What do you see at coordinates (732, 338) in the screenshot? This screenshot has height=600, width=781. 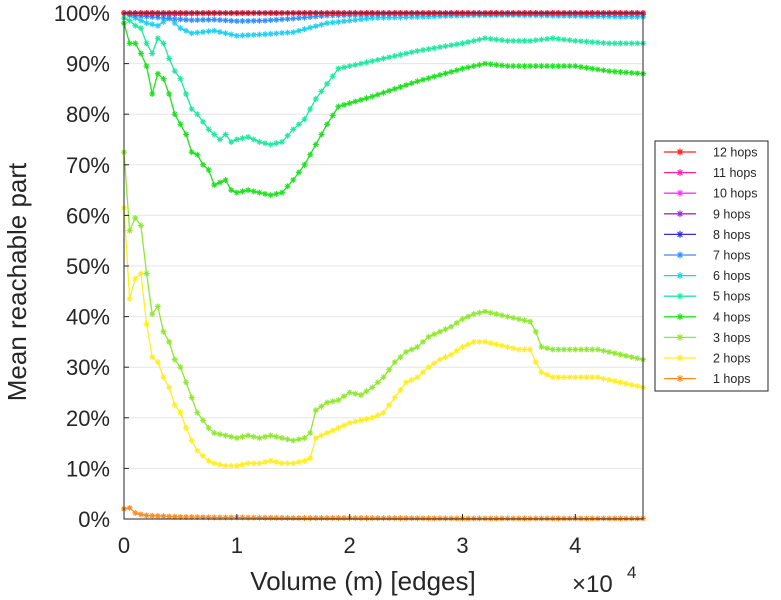 I see `legend-label: 3 hops` at bounding box center [732, 338].